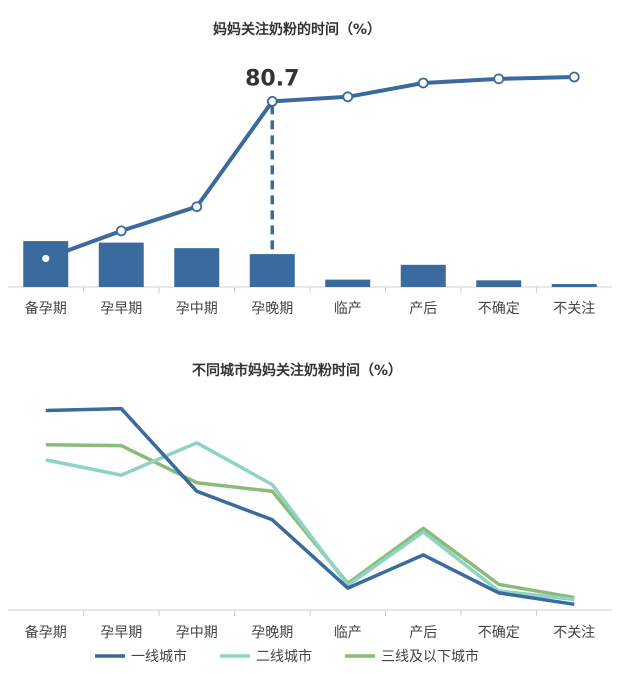 This screenshot has height=674, width=622. I want to click on chart1-annotation-label: 80.7, so click(272, 78).